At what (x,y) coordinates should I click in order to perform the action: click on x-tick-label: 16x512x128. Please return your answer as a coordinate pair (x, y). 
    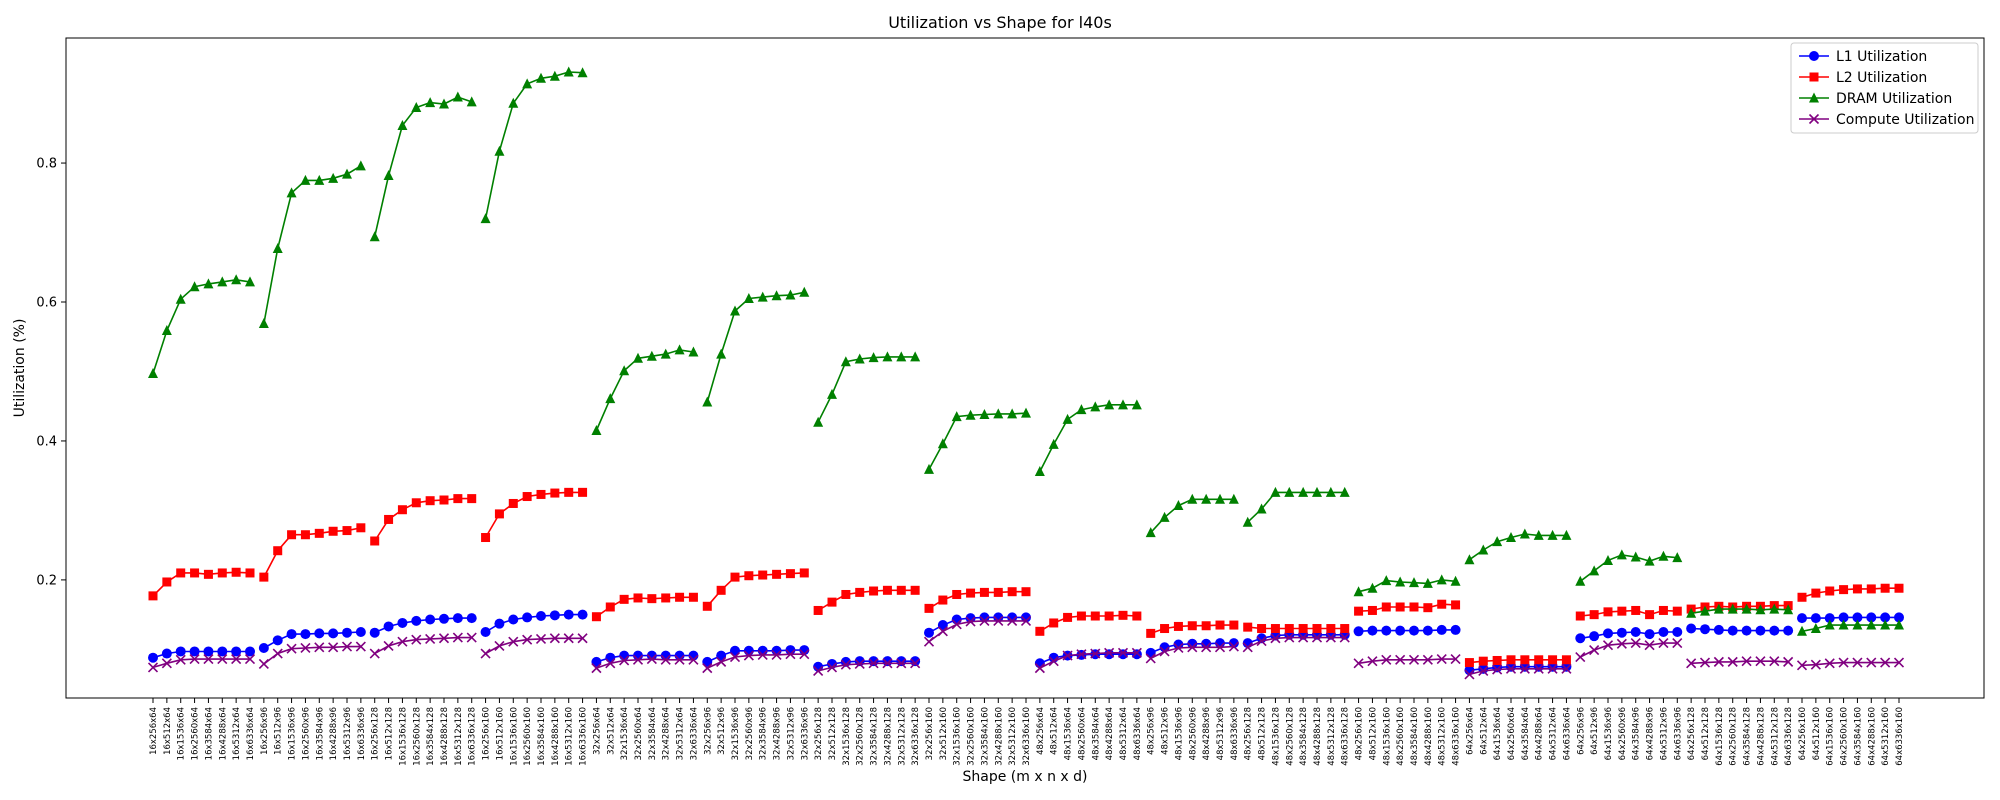
    Looking at the image, I should click on (390, 733).